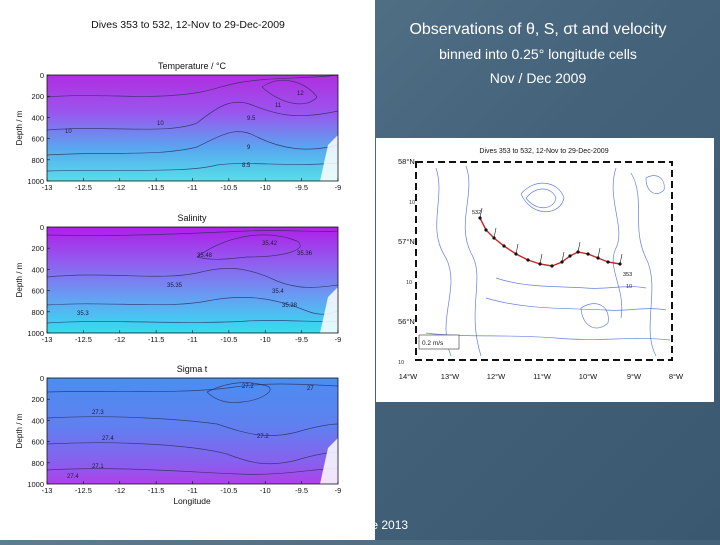  Describe the element at coordinates (305, 254) in the screenshot. I see `contour-label: 35.36` at that location.